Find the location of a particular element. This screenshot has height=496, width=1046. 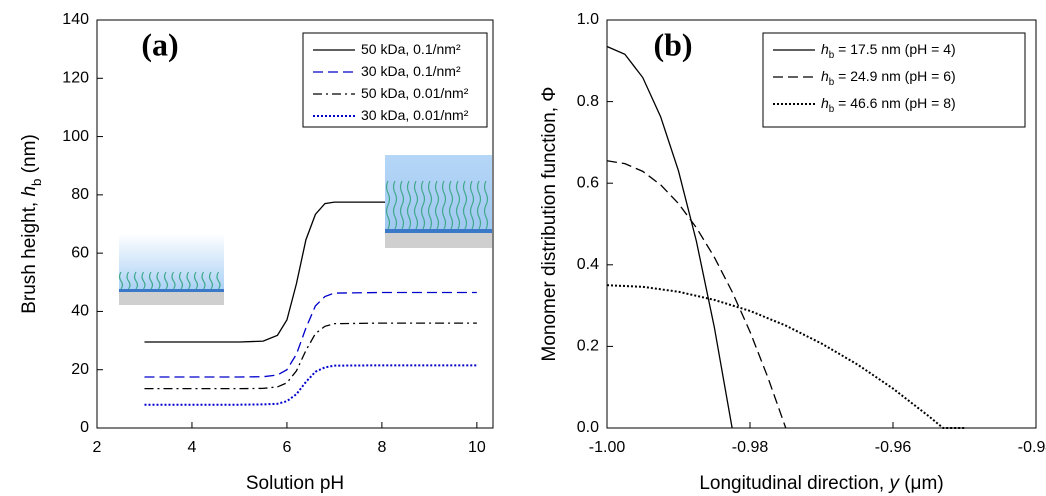

x-axis-label: Longitudinal direction, y (μm) is located at coordinates (821, 483).